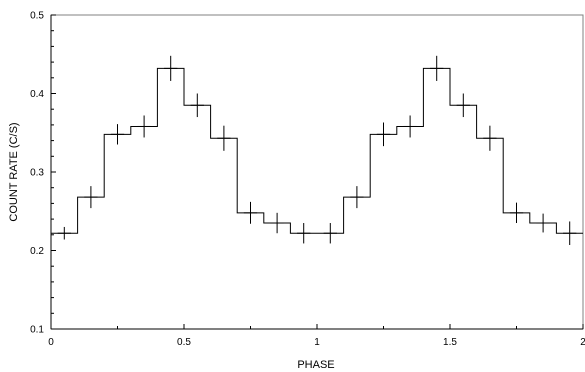 The height and width of the screenshot is (372, 585). I want to click on y-tick-label-3: 0.4, so click(37, 94).